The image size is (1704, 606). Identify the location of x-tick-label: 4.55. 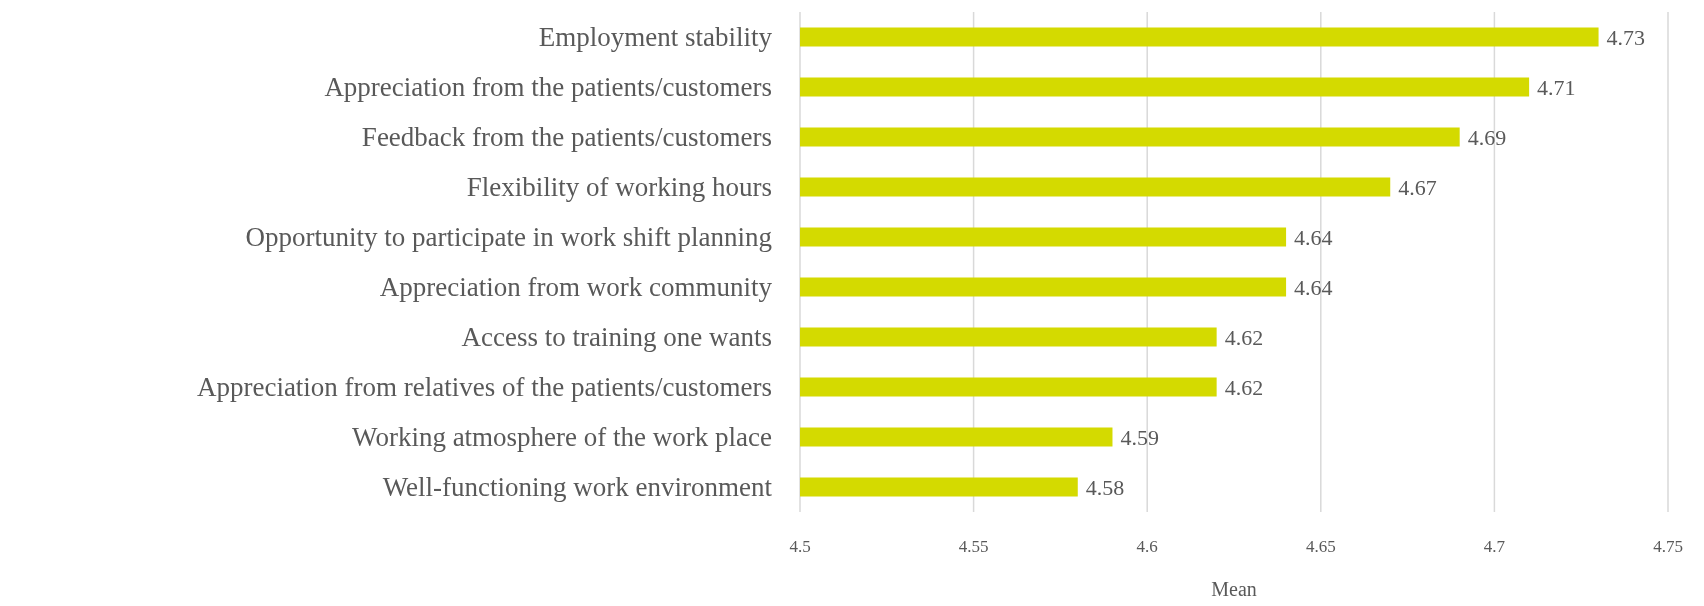
(973, 546).